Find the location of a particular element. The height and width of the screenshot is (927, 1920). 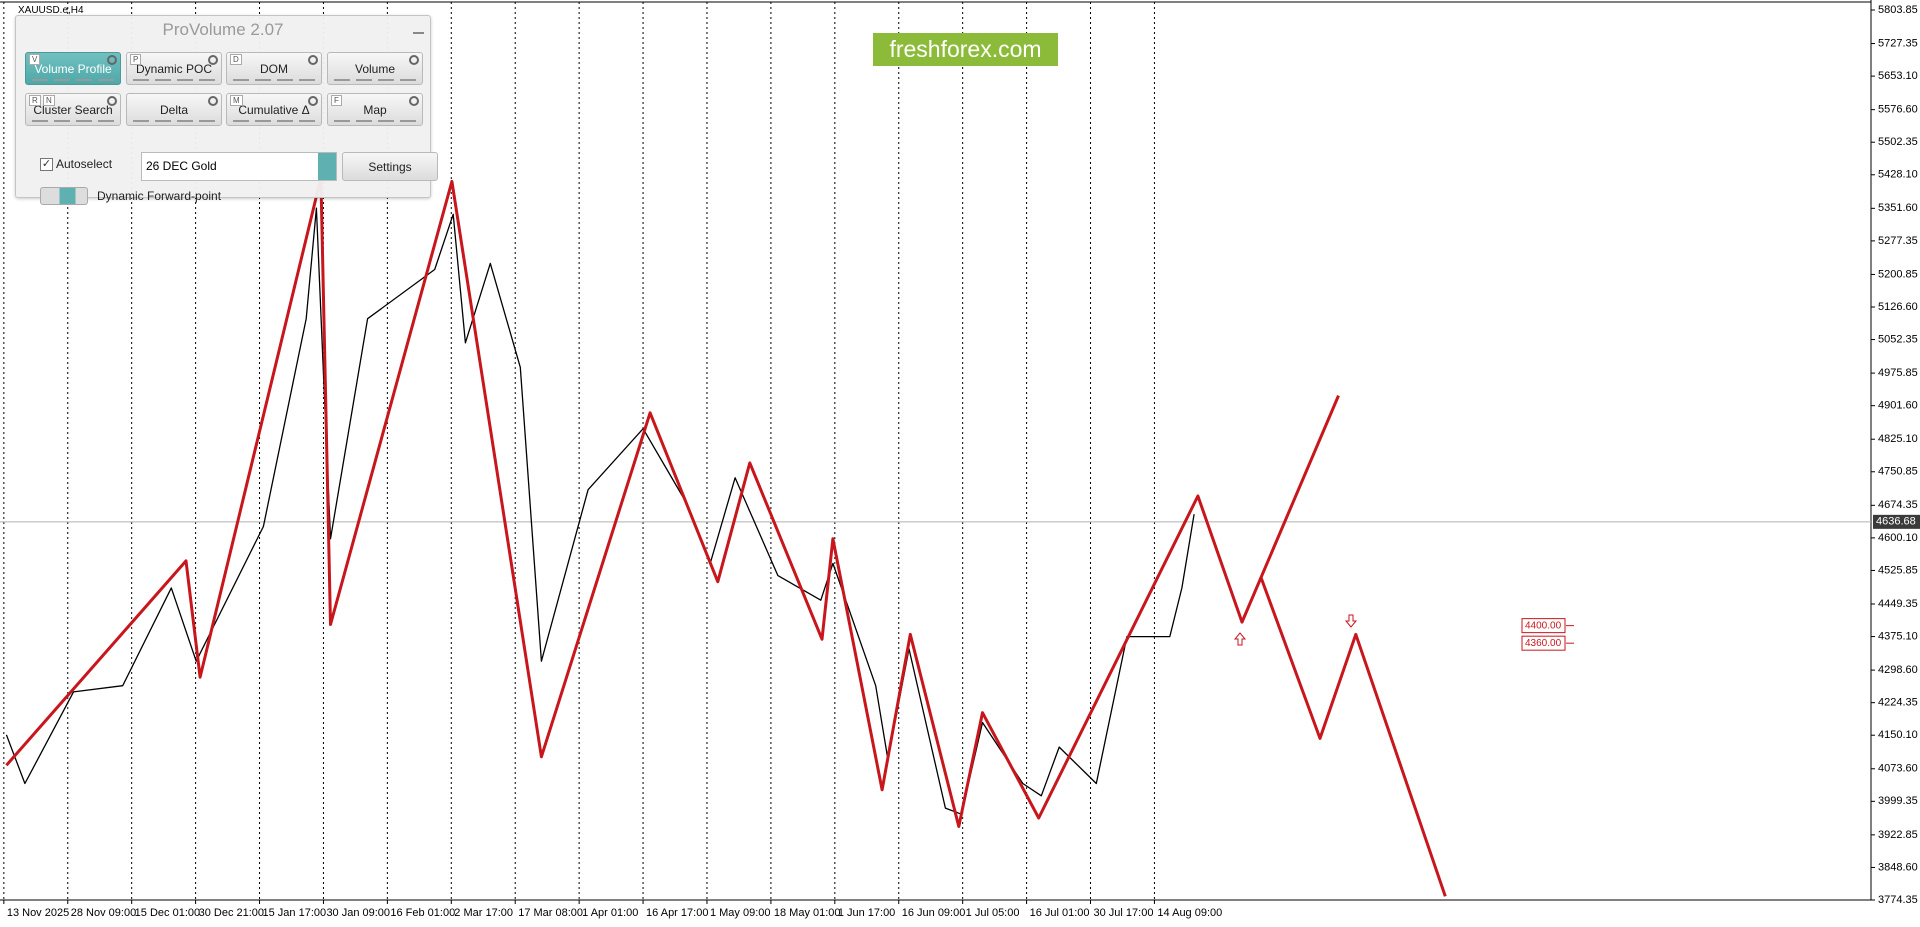

panel-button: Map F is located at coordinates (375, 109).